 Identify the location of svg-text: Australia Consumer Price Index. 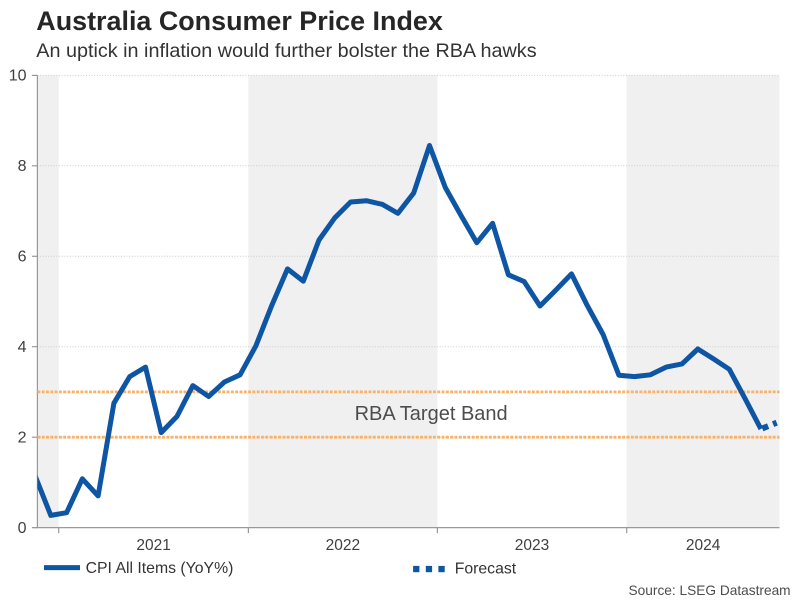
(239, 21).